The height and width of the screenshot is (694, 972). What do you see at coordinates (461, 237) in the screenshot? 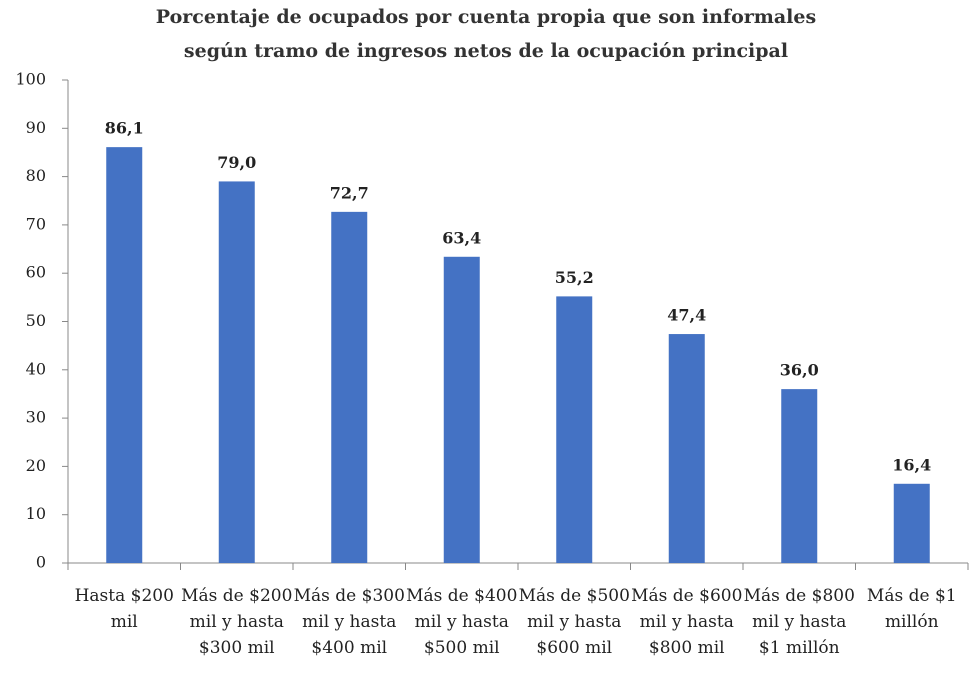
I see `value-label: 63,4` at bounding box center [461, 237].